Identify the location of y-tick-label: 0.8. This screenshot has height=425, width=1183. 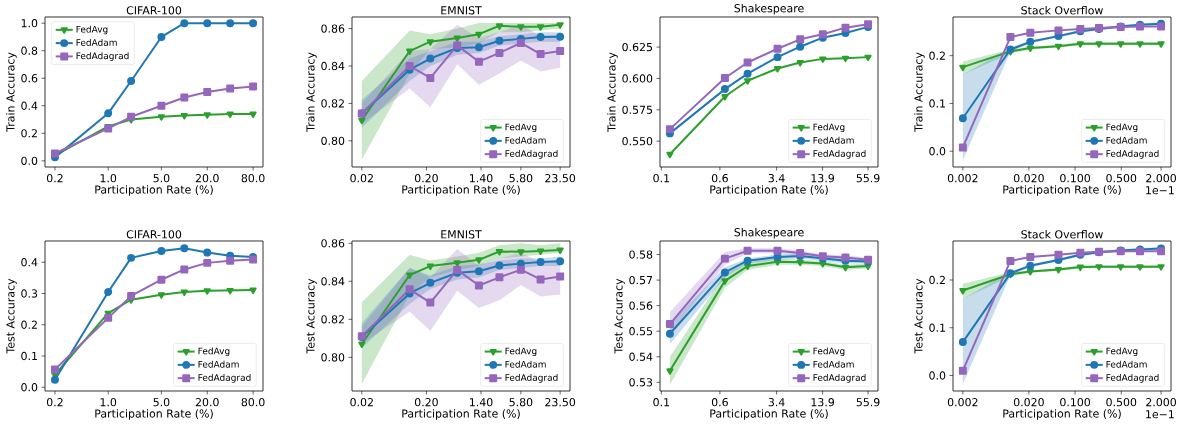
(29, 50).